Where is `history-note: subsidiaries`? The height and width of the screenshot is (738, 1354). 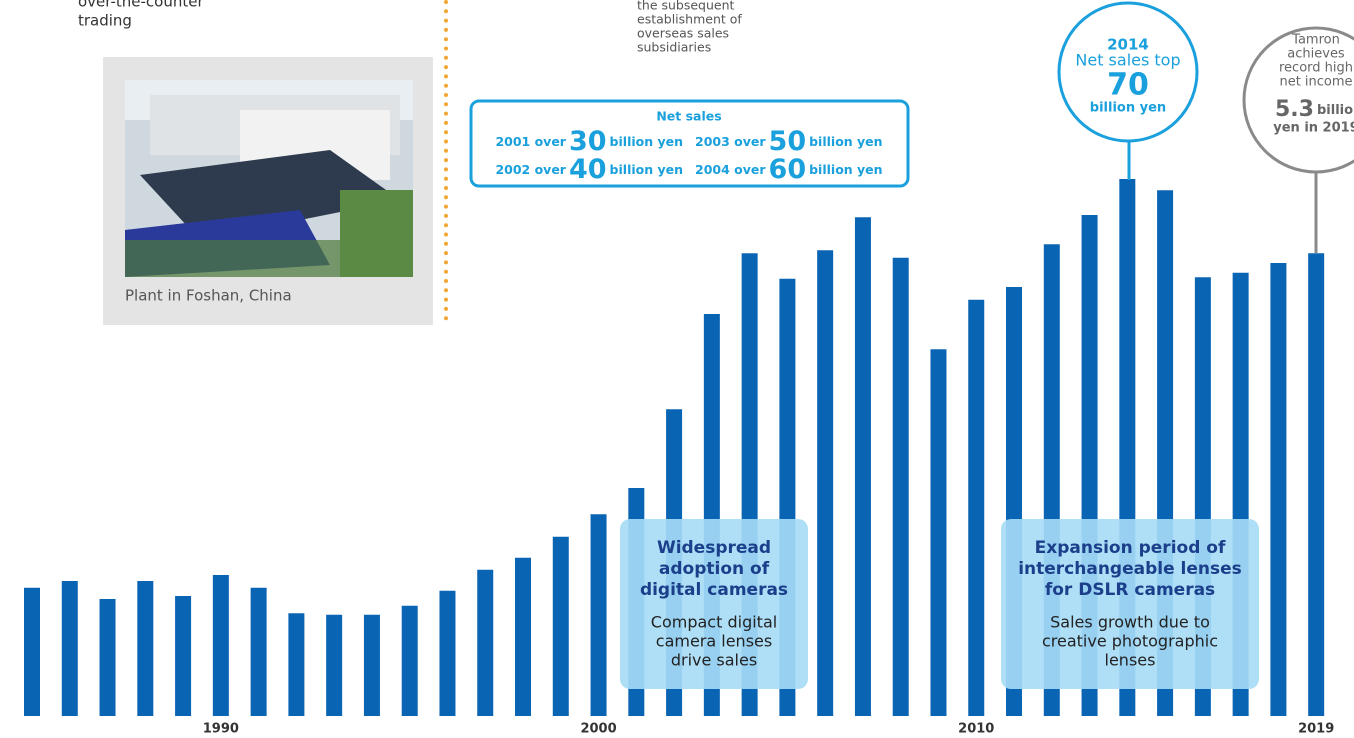
history-note: subsidiaries is located at coordinates (674, 47).